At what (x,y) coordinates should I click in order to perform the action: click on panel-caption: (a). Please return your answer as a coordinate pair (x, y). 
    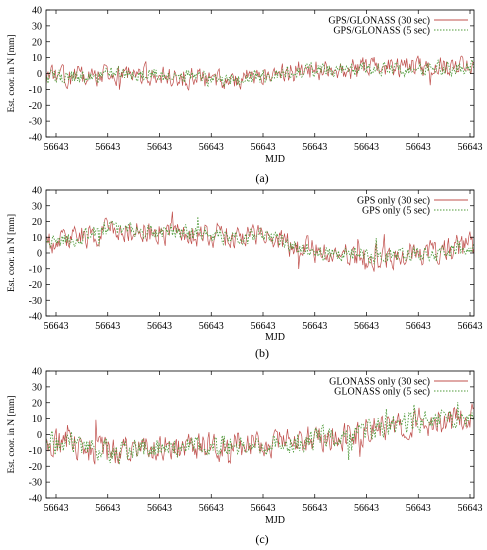
    Looking at the image, I should click on (261, 178).